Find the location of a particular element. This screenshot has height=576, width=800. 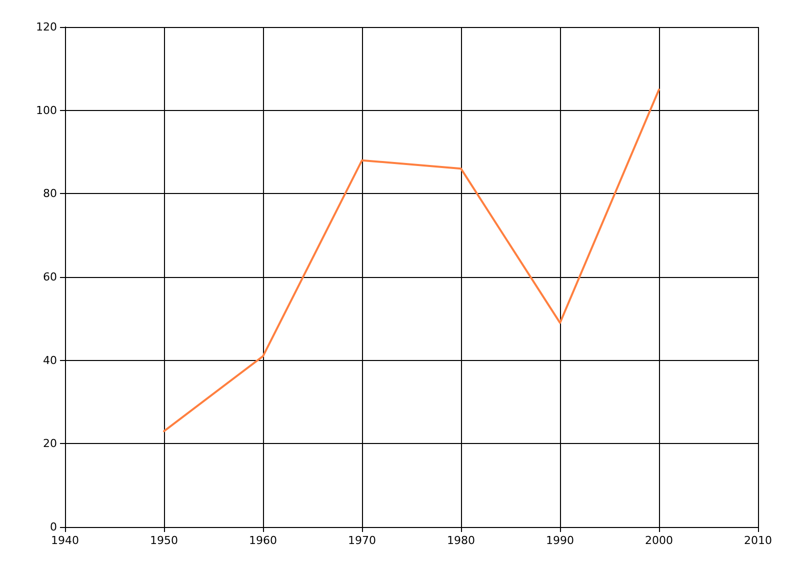

x-tick-label: 1970 is located at coordinates (362, 540).